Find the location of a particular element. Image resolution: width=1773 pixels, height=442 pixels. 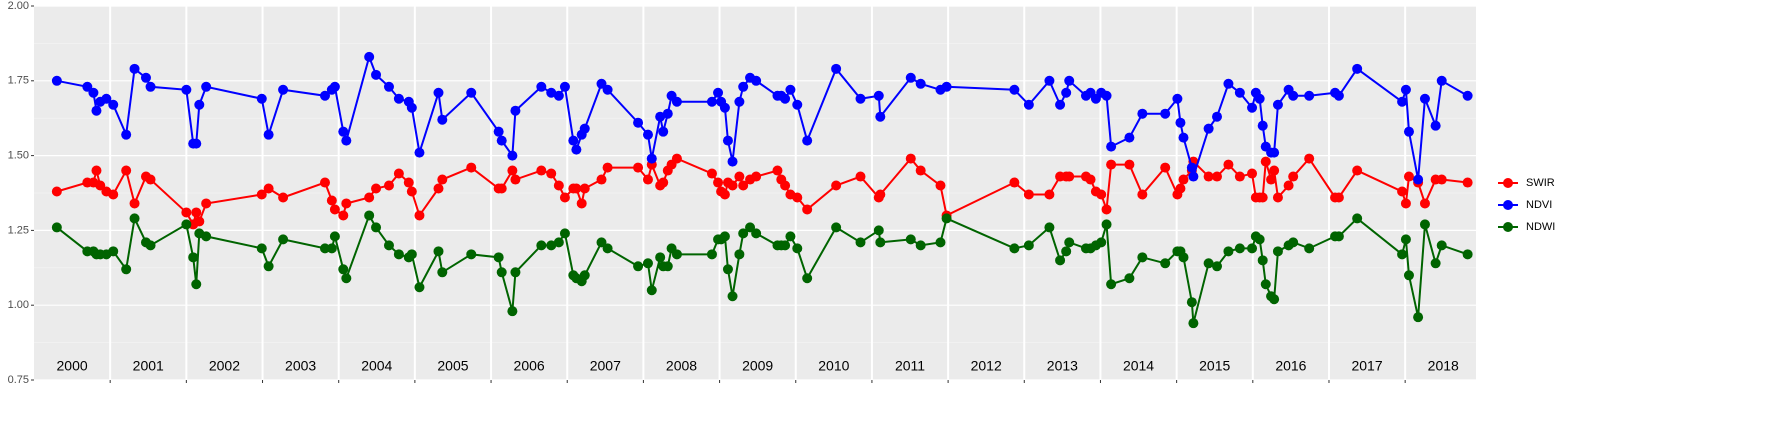

legend-label: SWIR is located at coordinates (1540, 183).